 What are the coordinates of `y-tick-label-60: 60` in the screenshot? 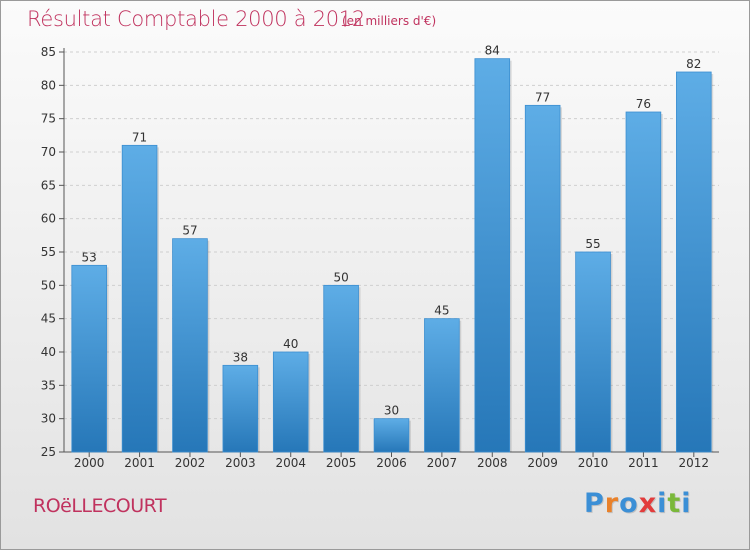 It's located at (48, 219).